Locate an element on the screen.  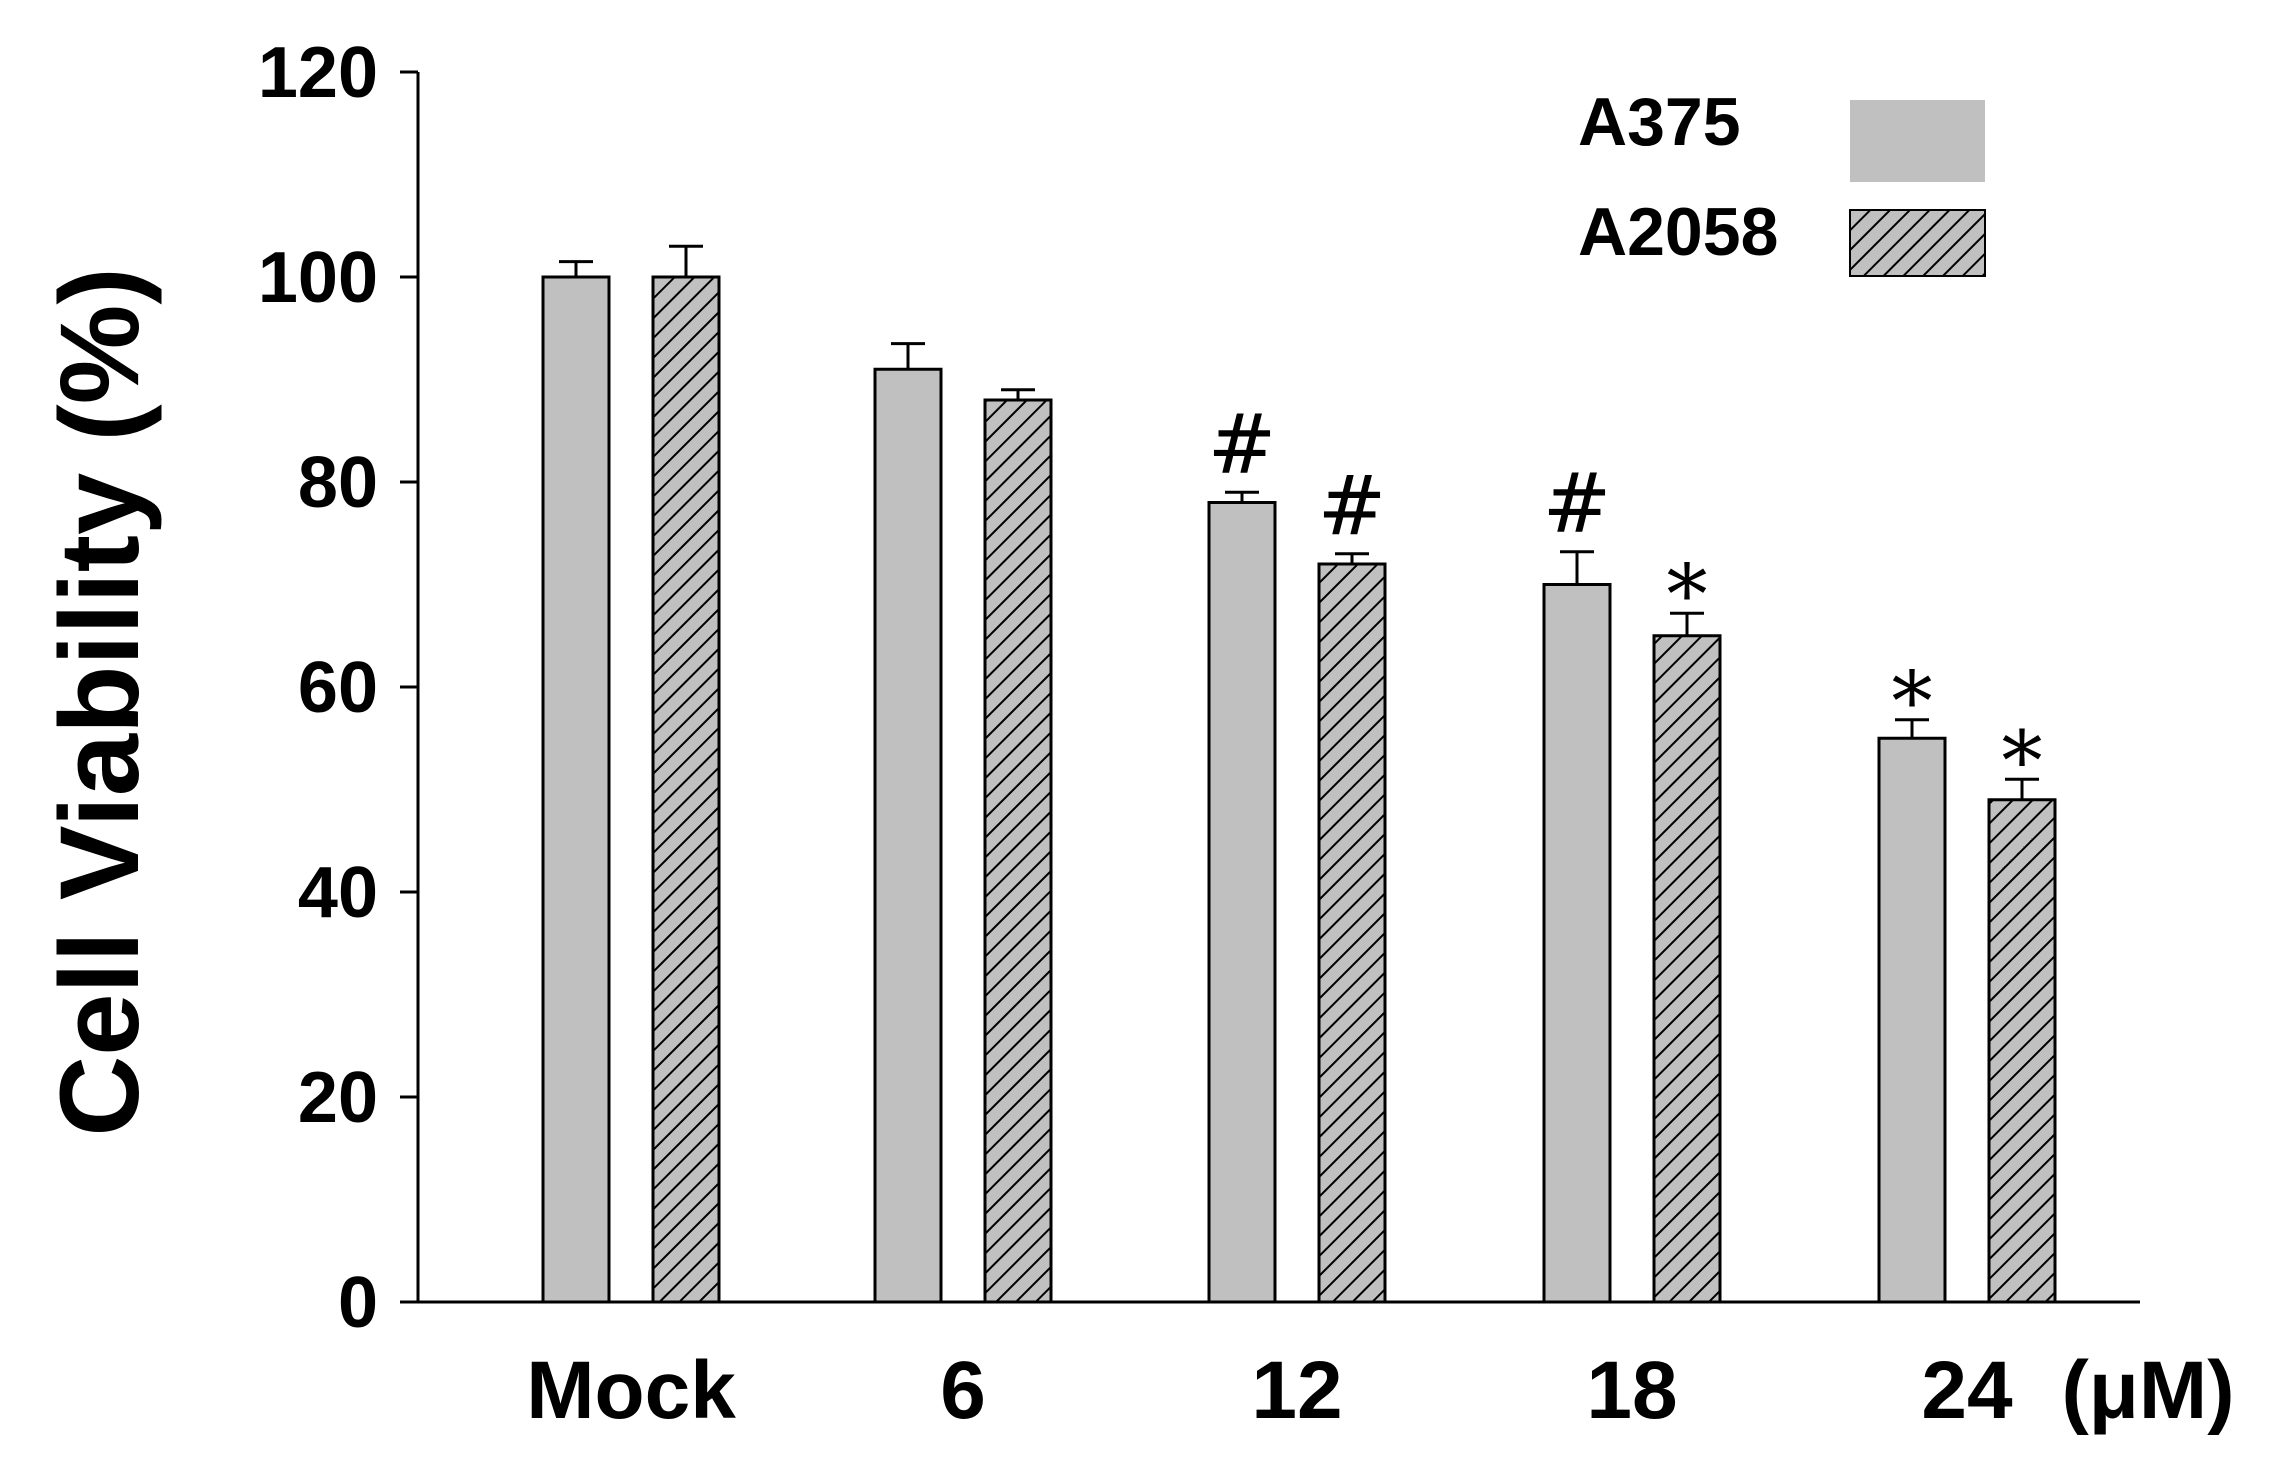
x-tick-label: 24 is located at coordinates (1967, 1390).